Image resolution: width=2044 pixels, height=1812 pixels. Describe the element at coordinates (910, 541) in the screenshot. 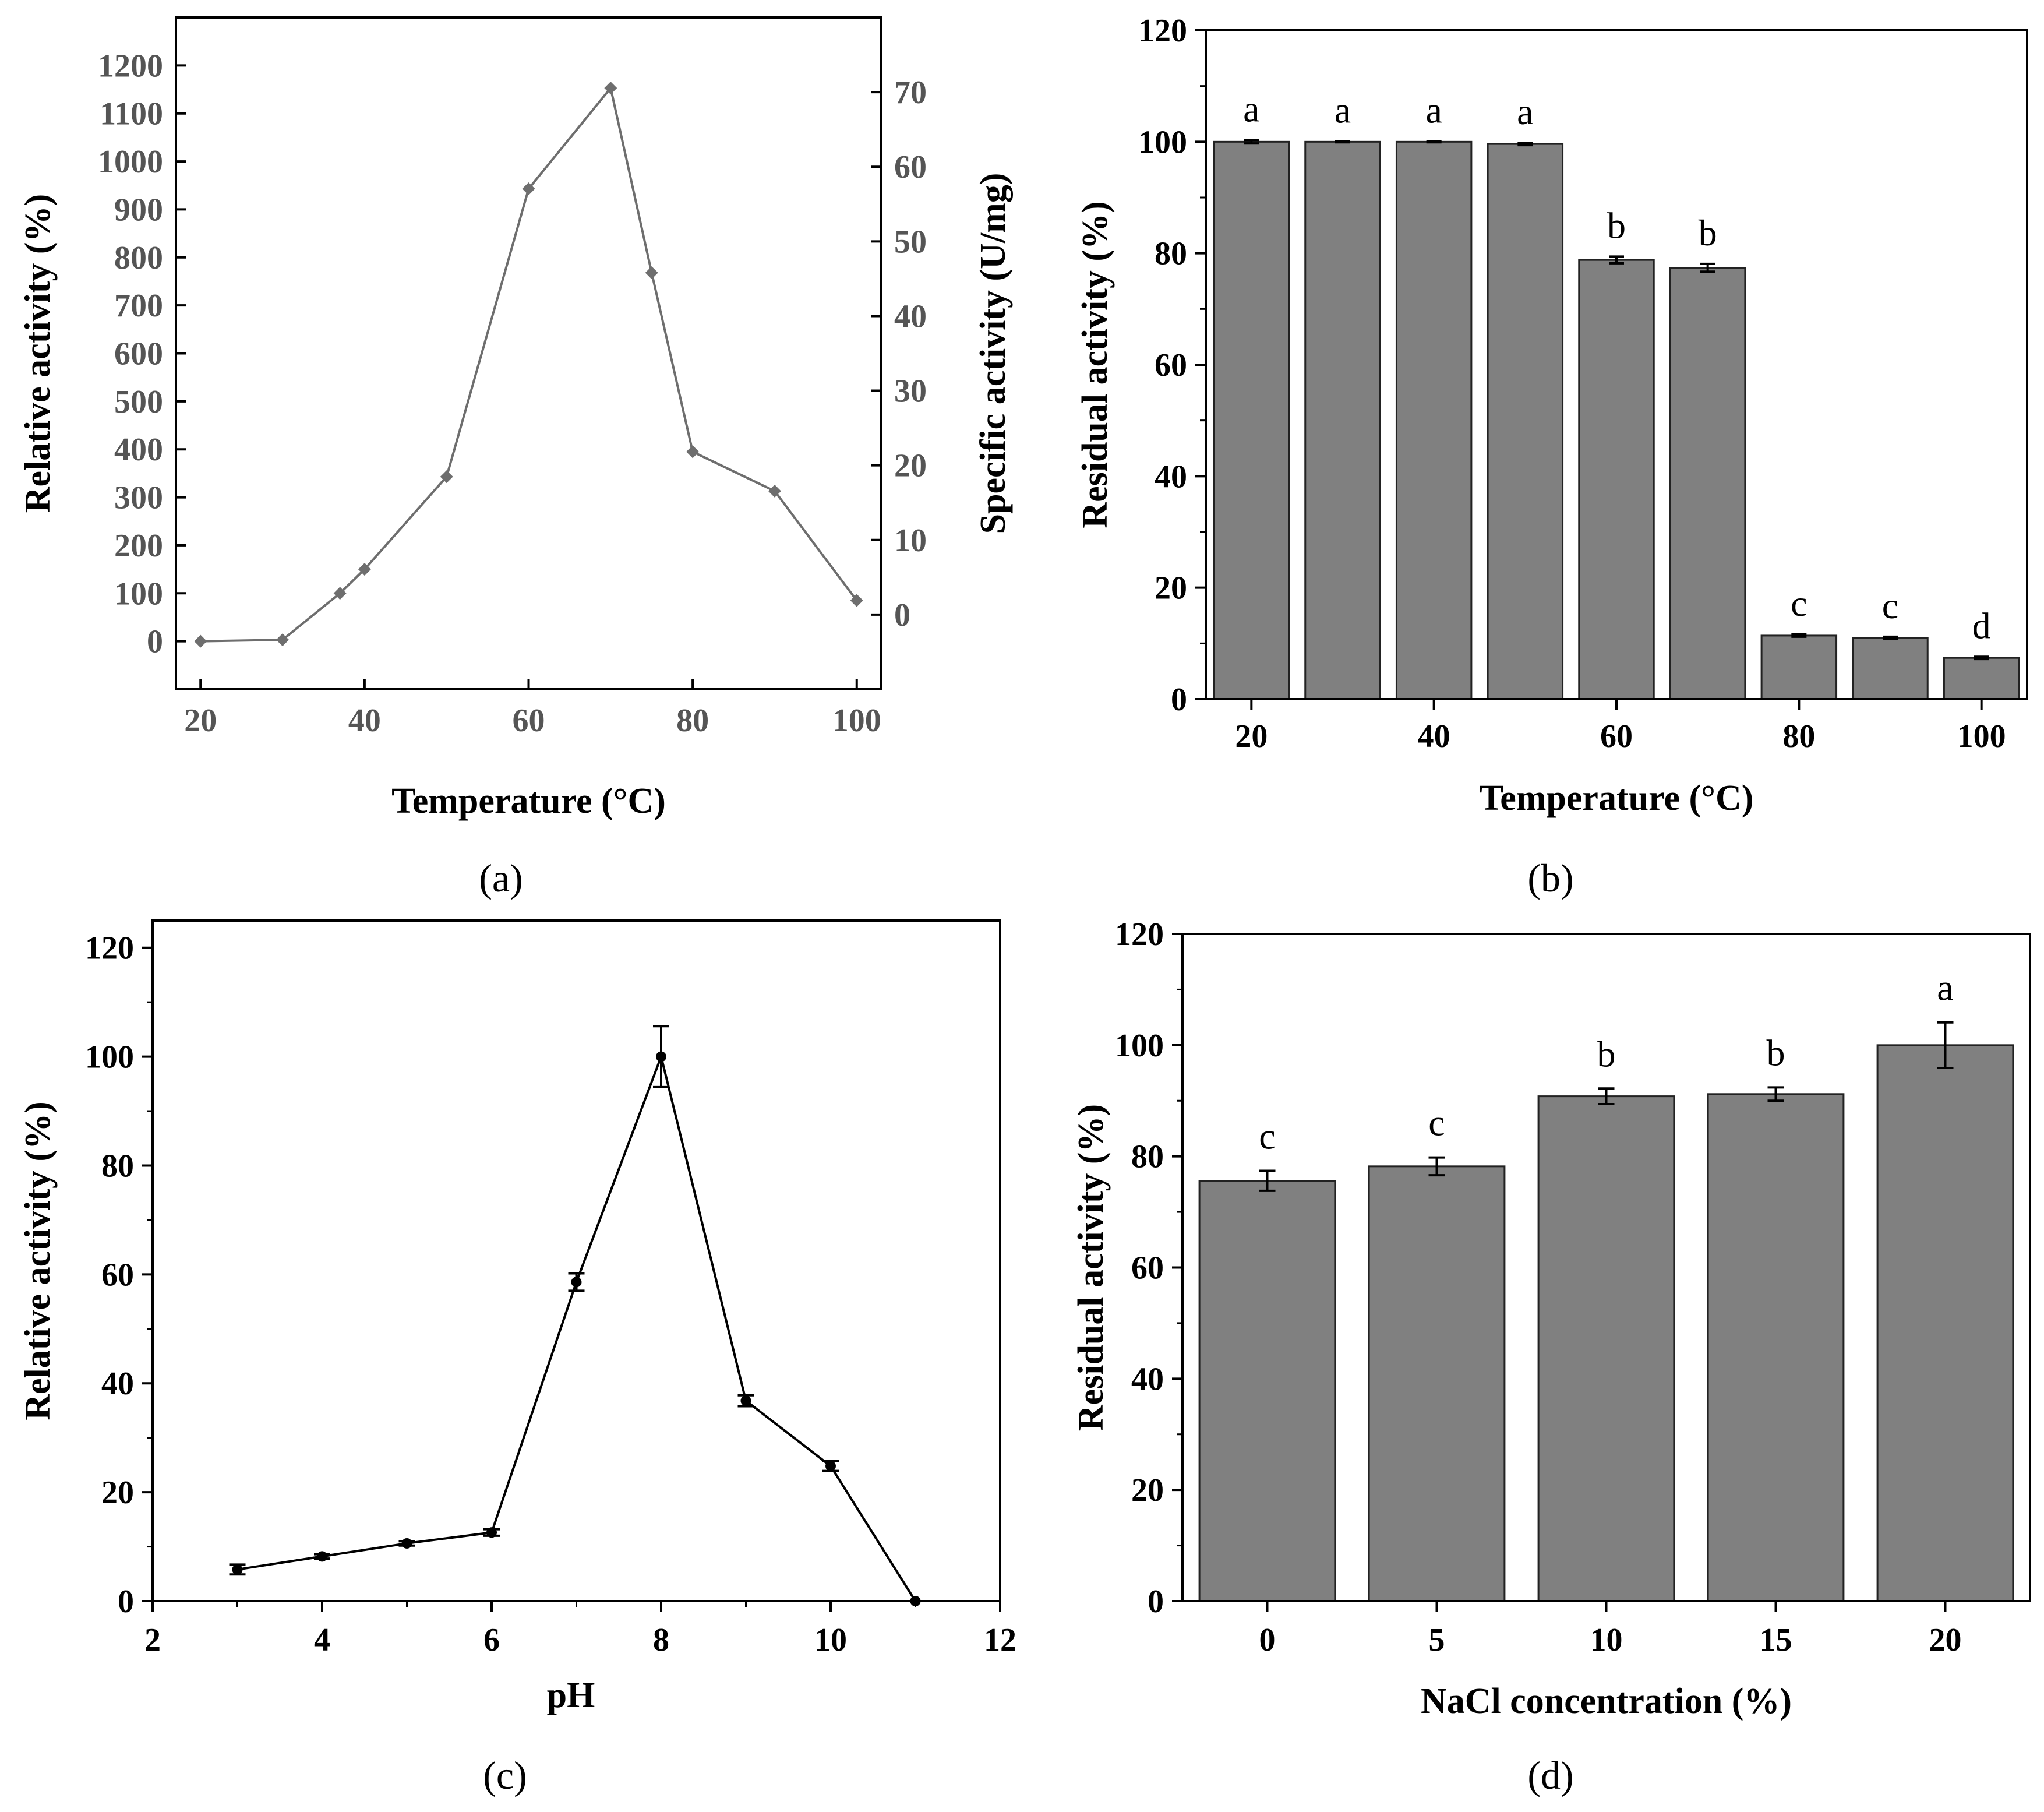

I see `y2-tick-label: 10` at that location.